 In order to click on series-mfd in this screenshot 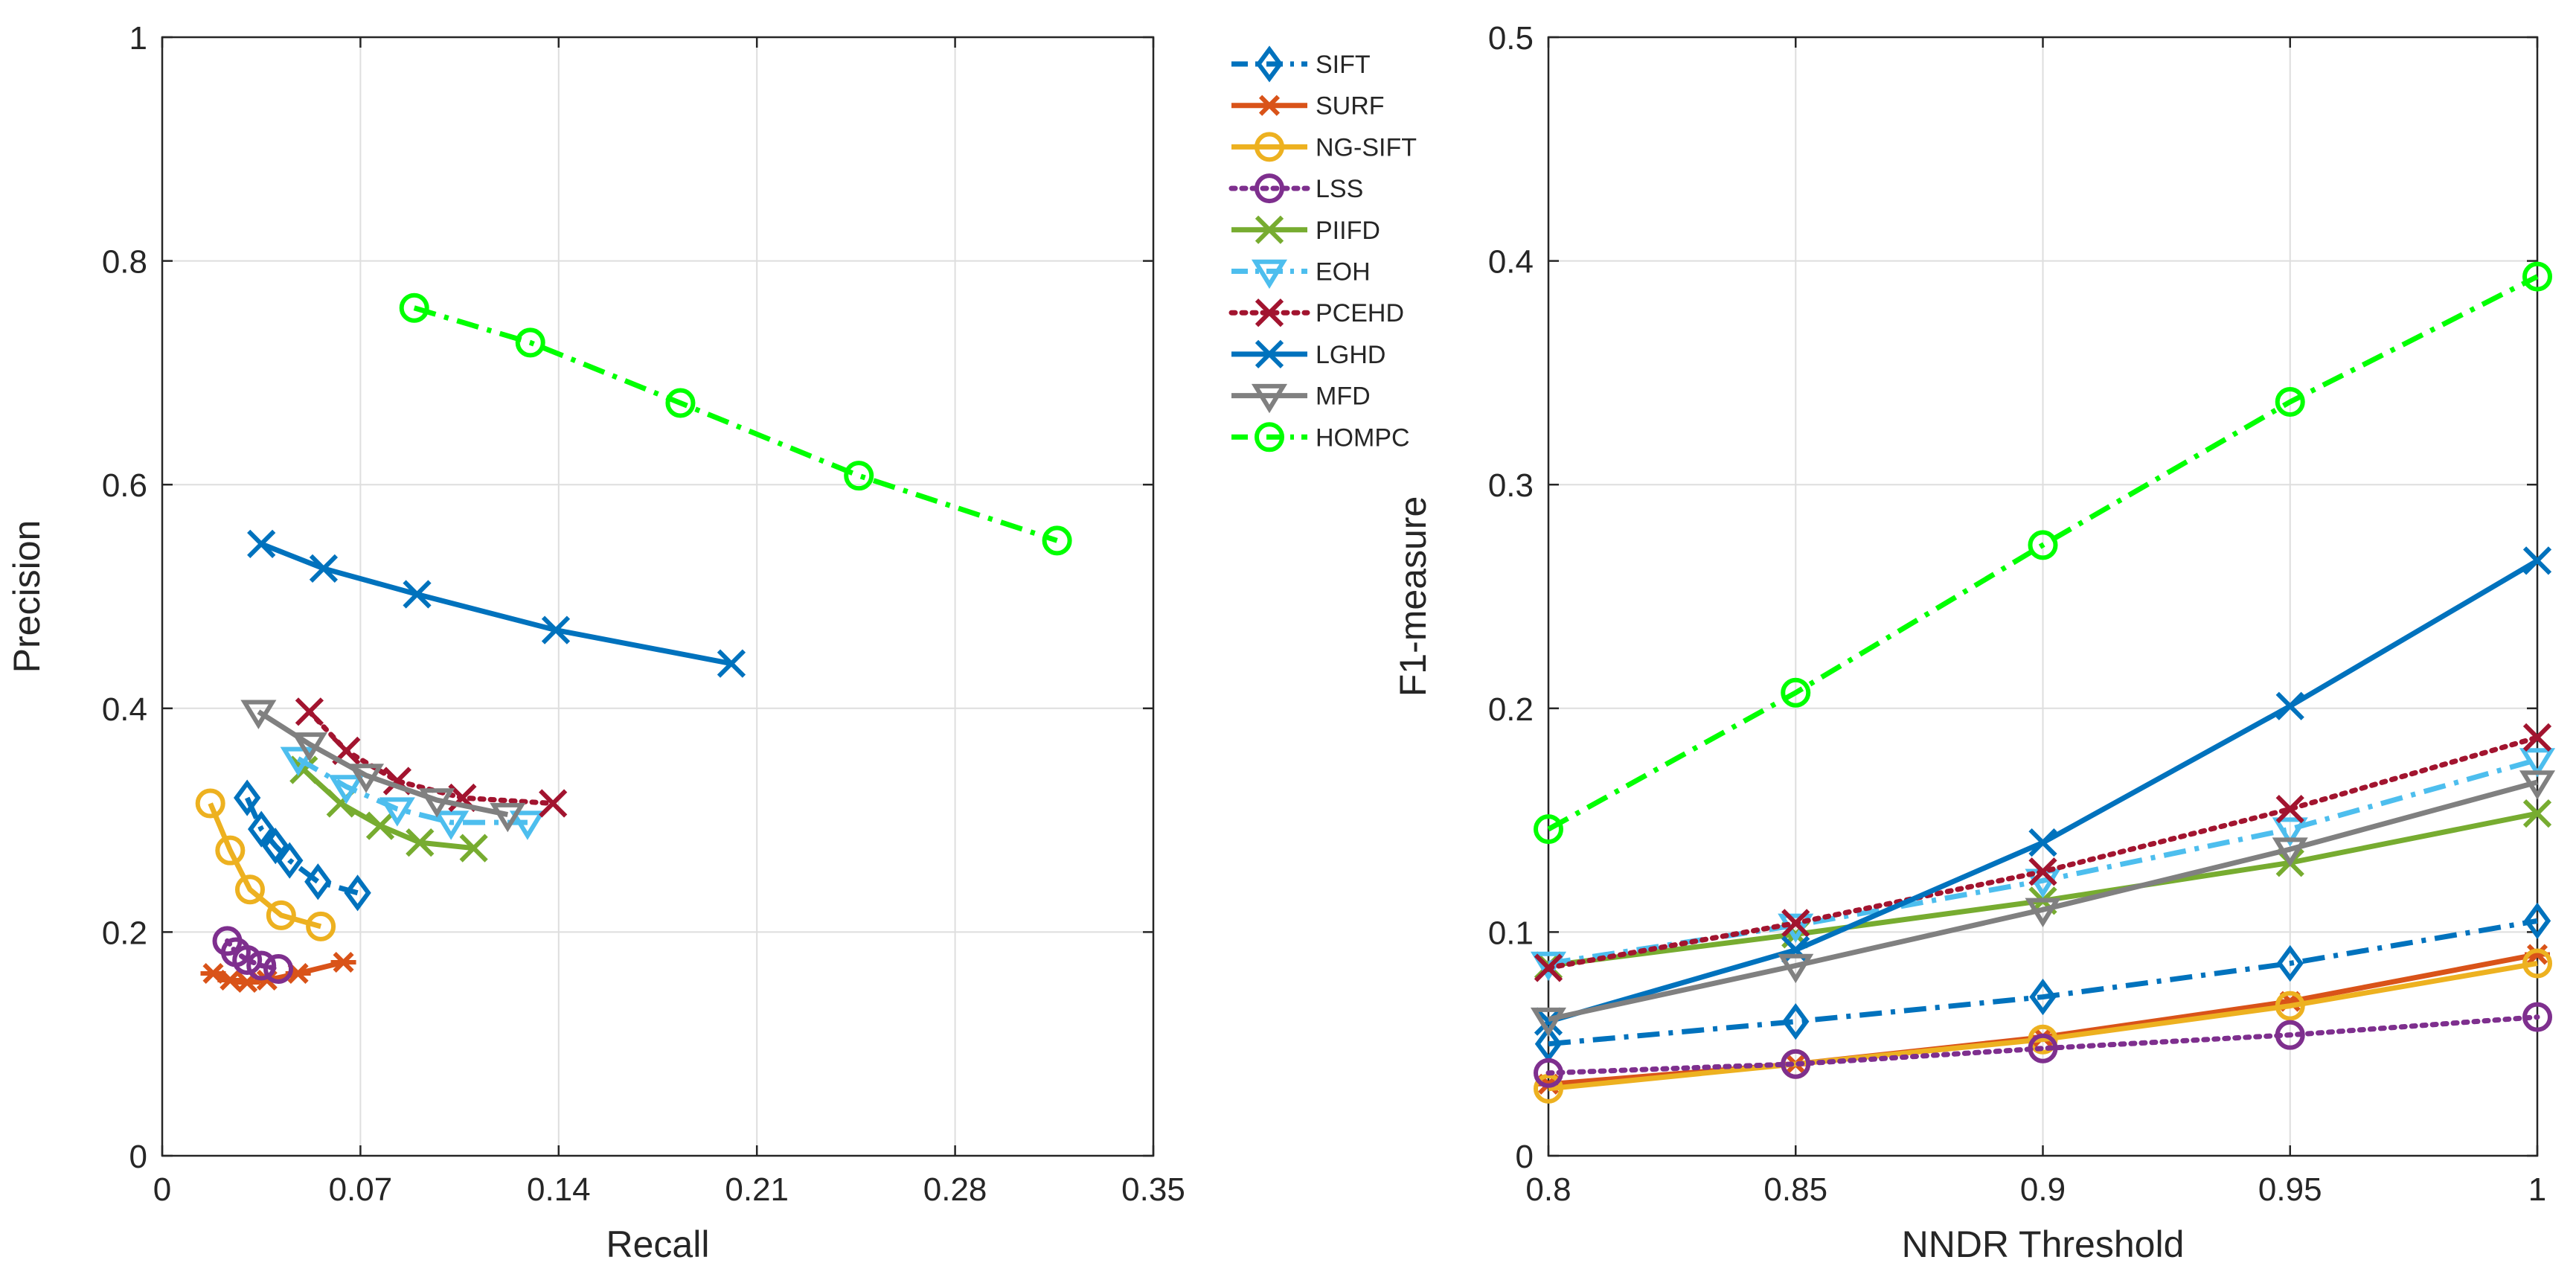, I will do `click(2043, 903)`.